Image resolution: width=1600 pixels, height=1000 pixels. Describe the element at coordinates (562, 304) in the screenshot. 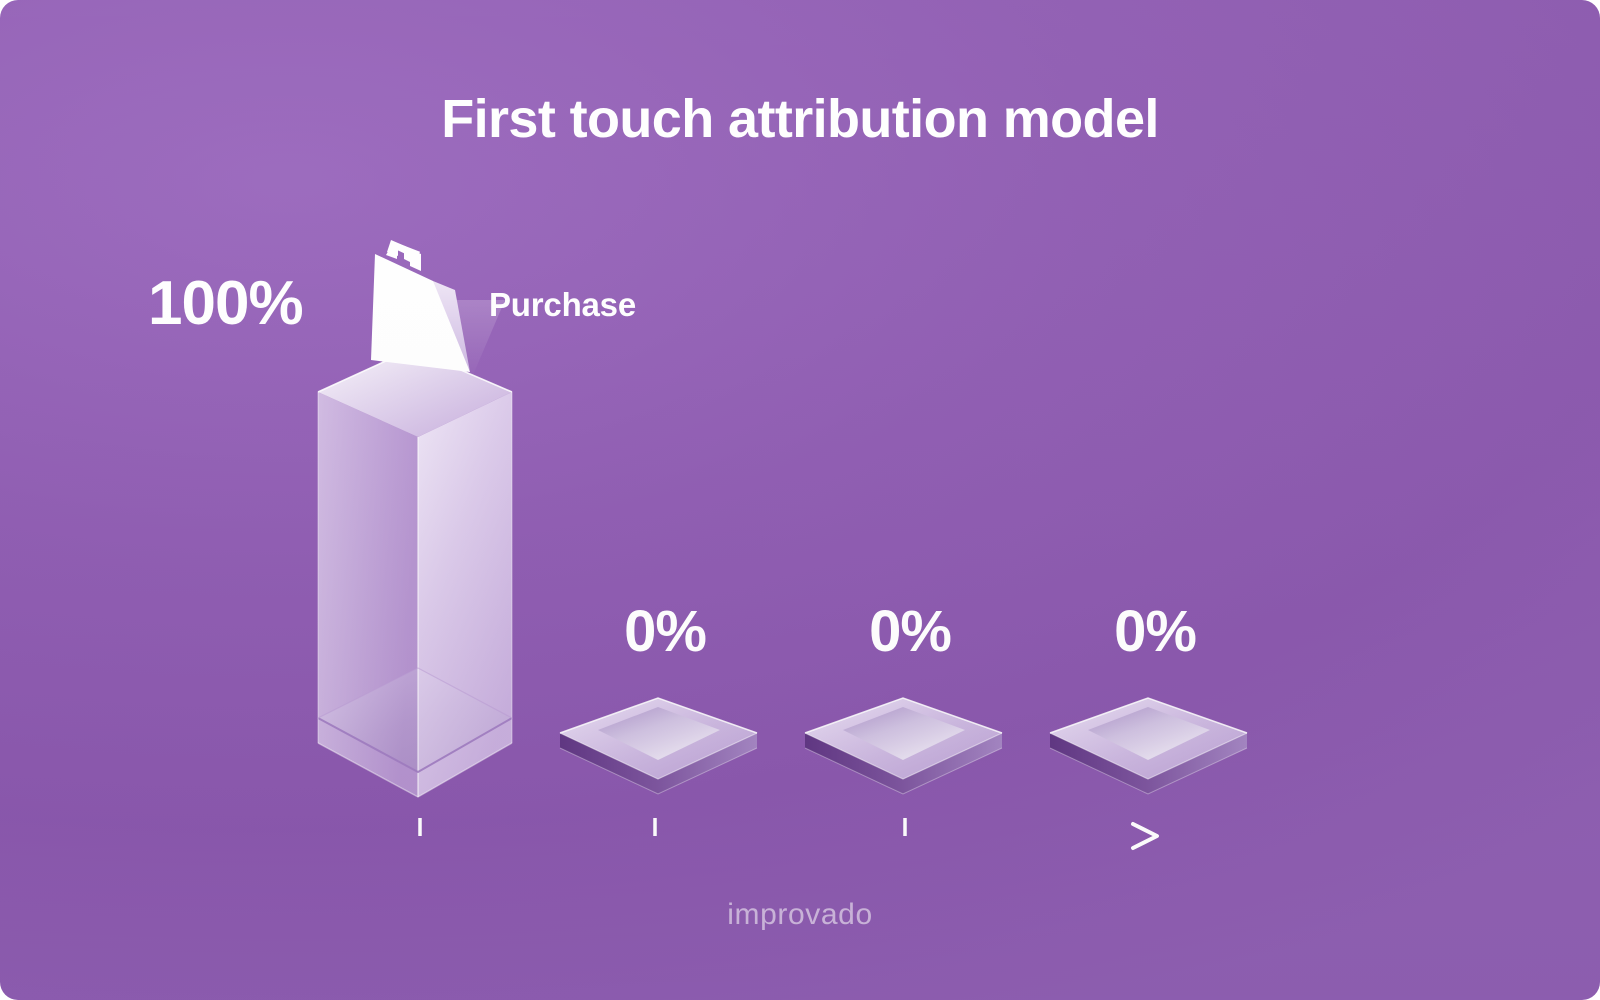

I see `purchase-label: Purchase` at that location.